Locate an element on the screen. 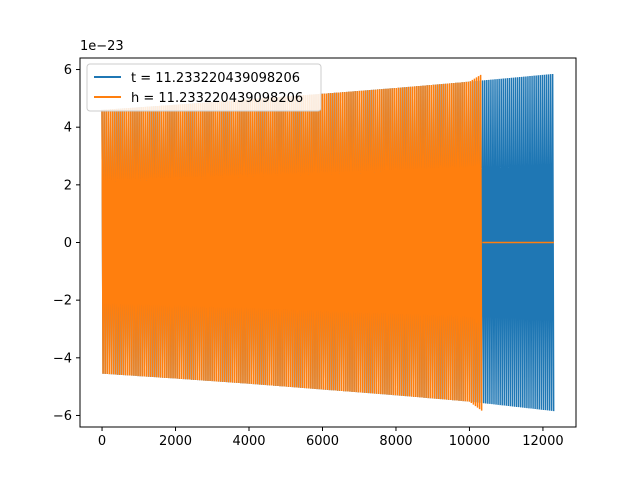 This screenshot has width=640, height=480. x-tick-label: 10000 is located at coordinates (469, 441).